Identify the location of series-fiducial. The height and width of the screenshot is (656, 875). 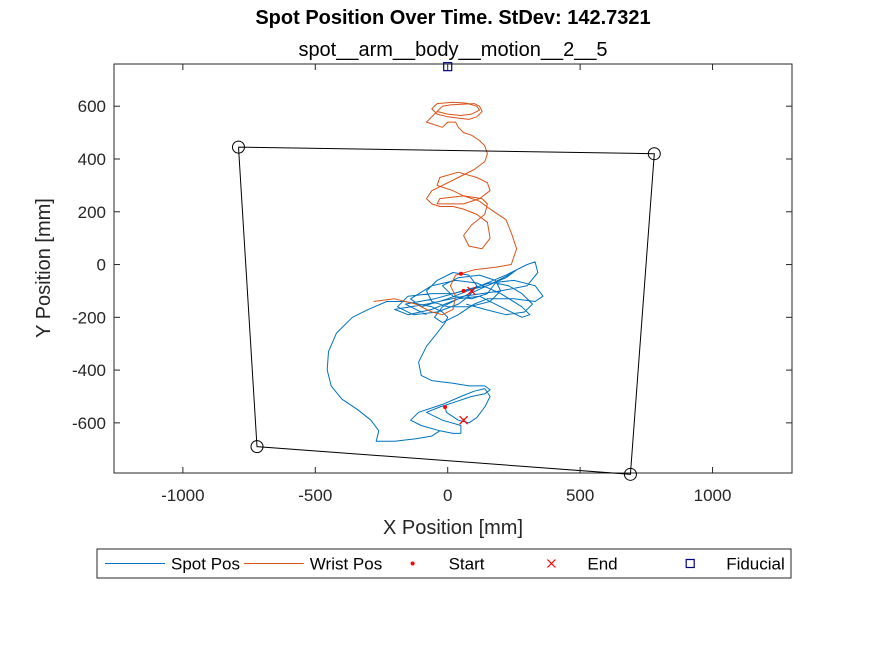
(448, 67).